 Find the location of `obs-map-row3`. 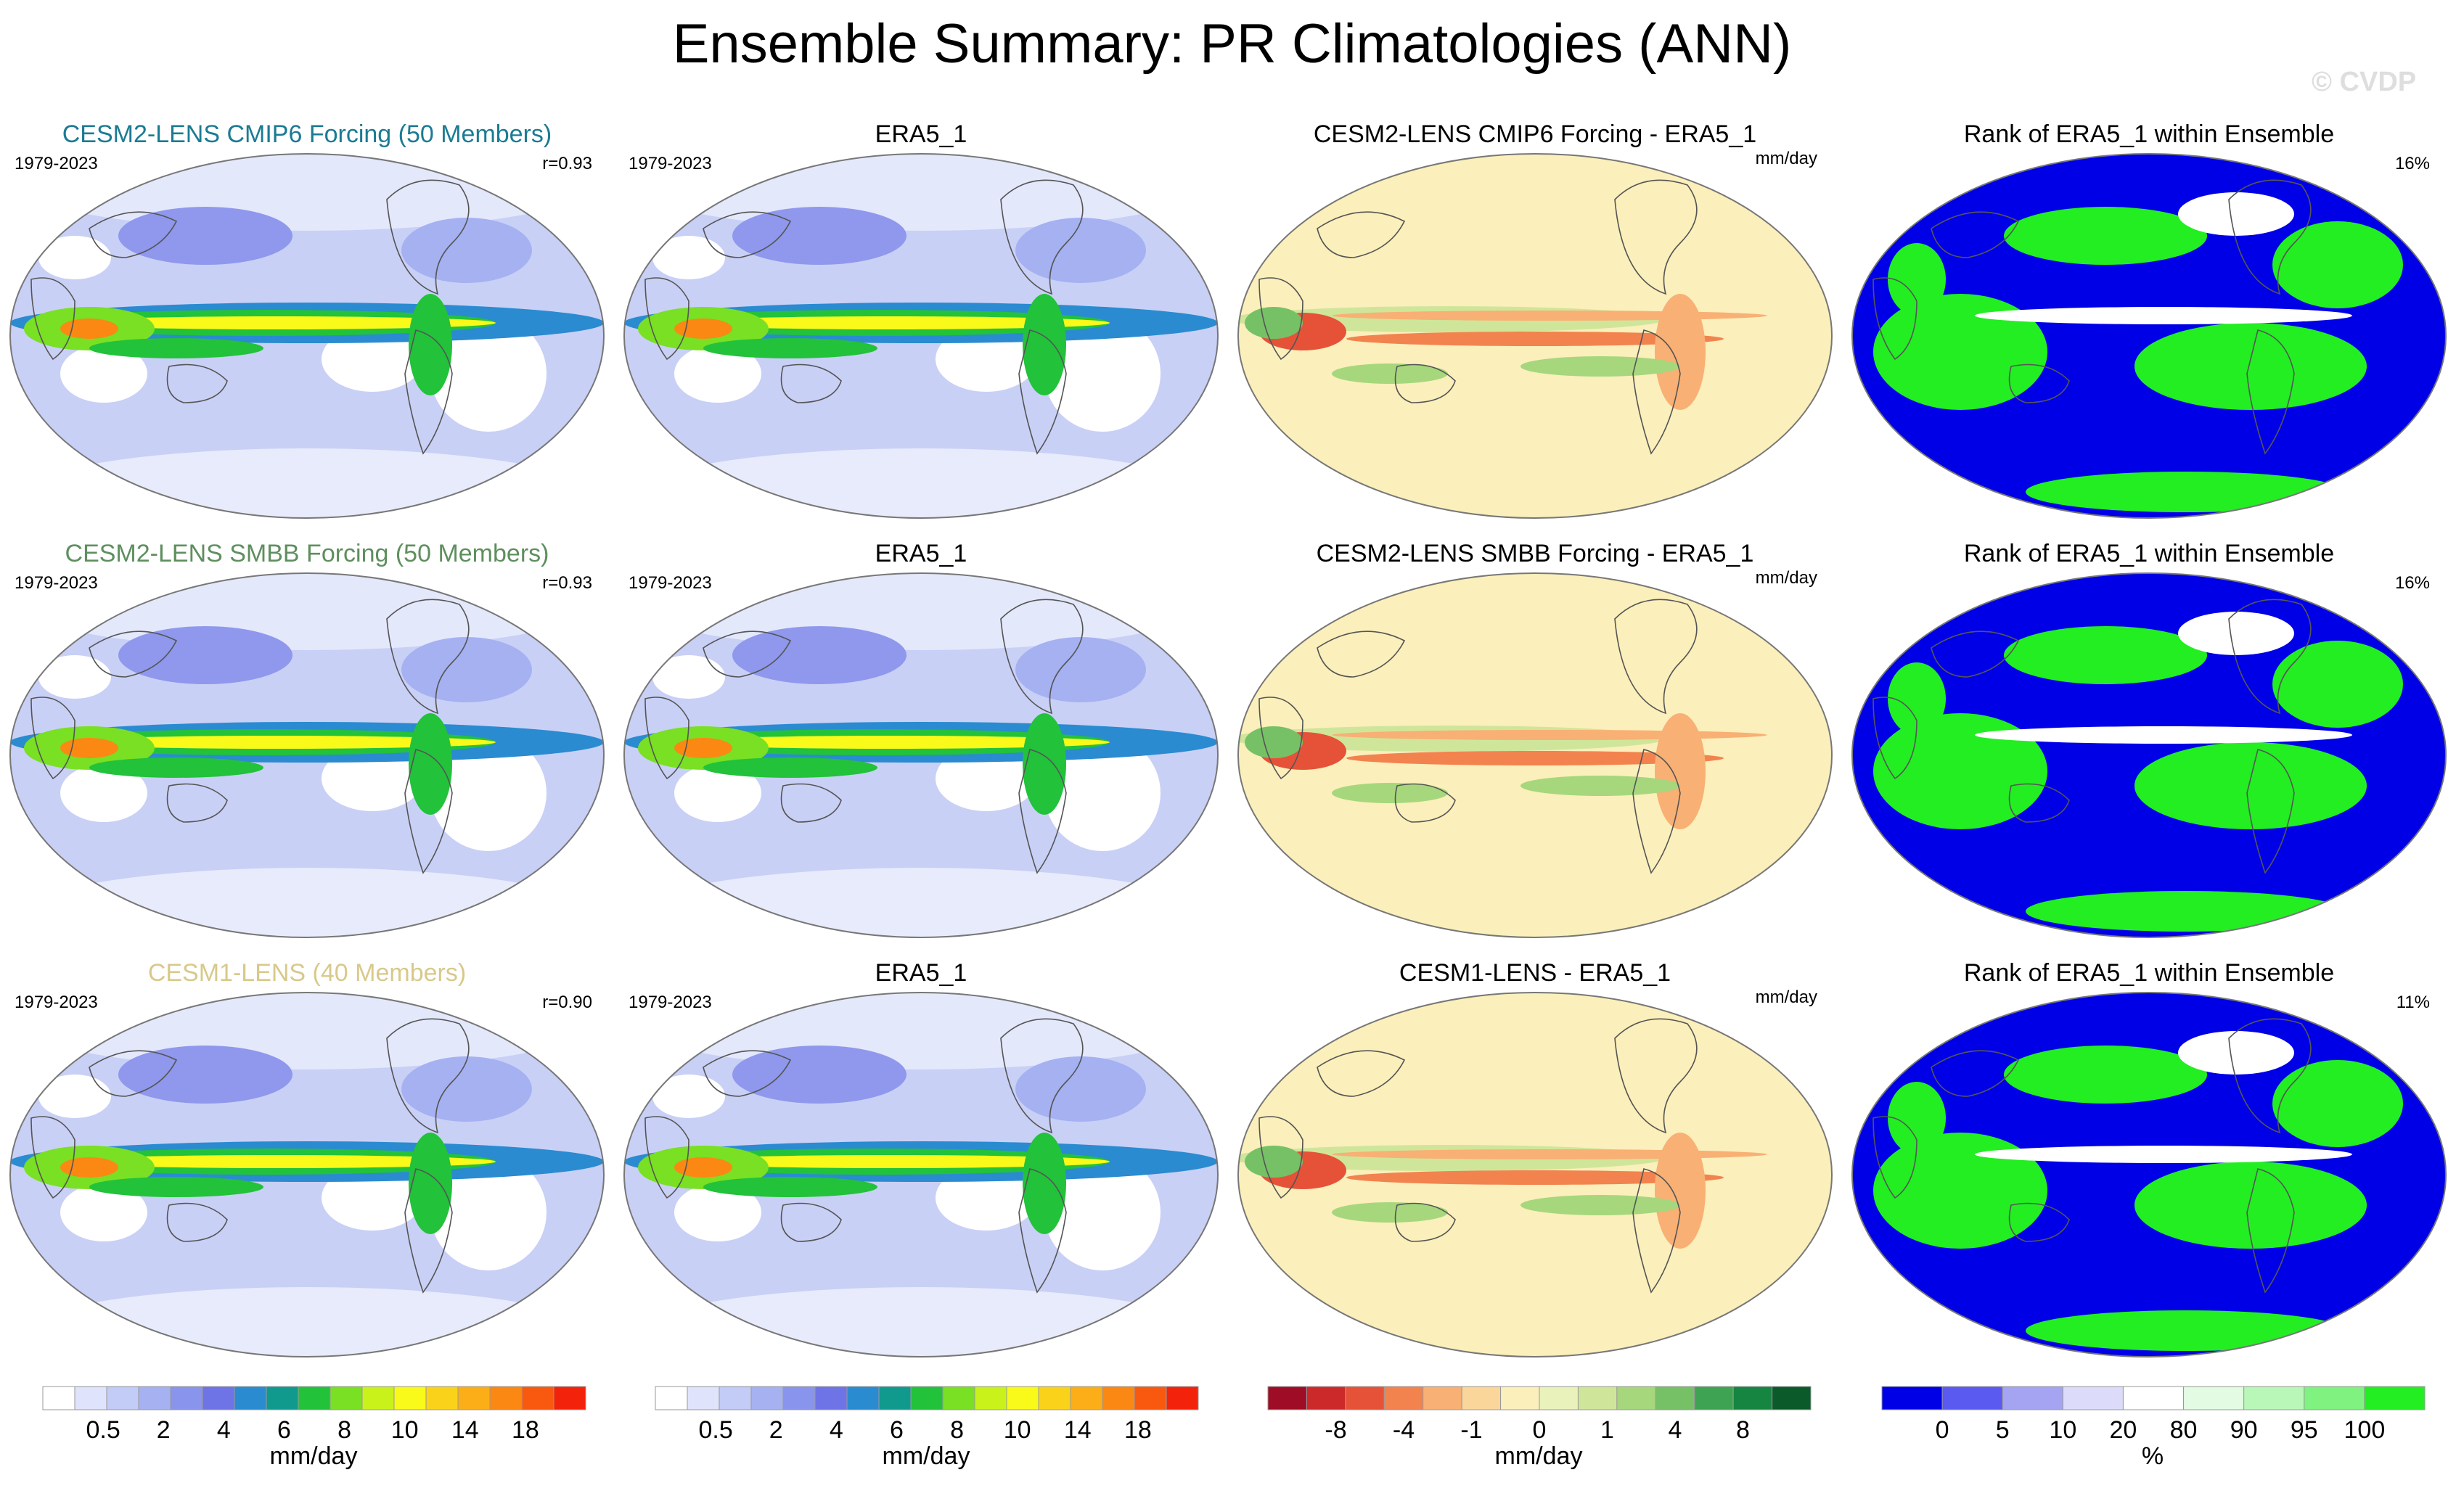

obs-map-row3 is located at coordinates (921, 1174).